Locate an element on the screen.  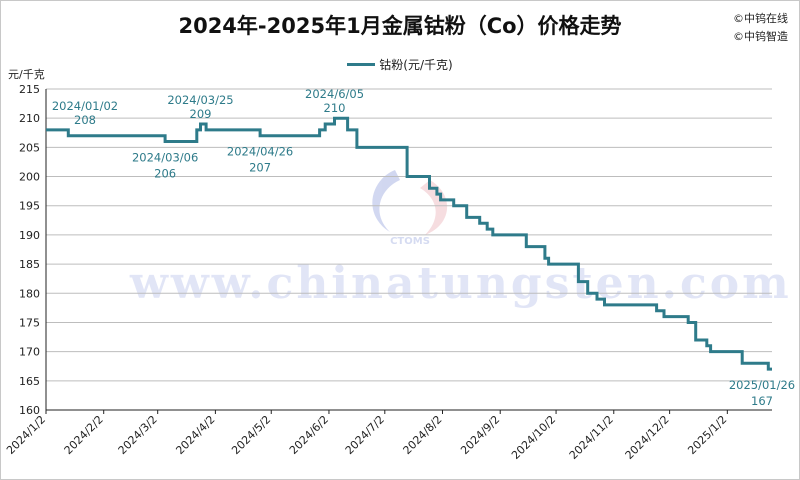
annotation-date: 2024/03/25 is located at coordinates (200, 100).